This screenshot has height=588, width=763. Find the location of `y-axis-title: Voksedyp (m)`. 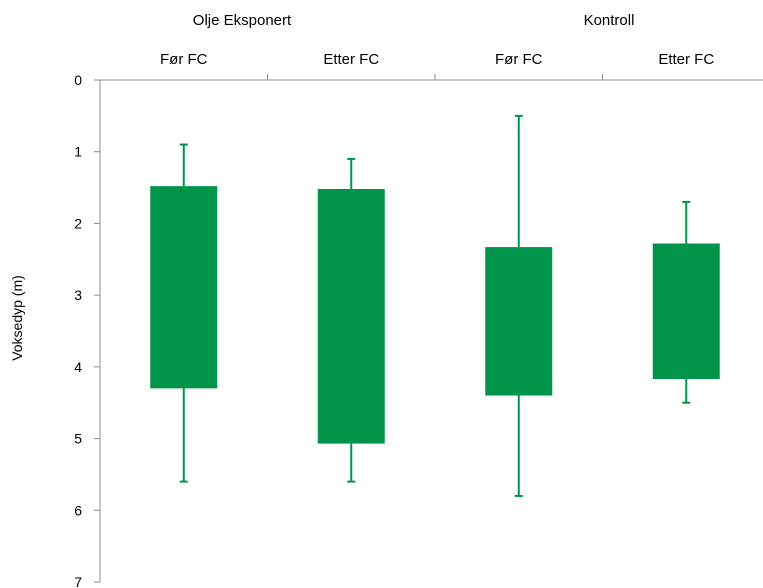

y-axis-title: Voksedyp (m) is located at coordinates (17, 318).